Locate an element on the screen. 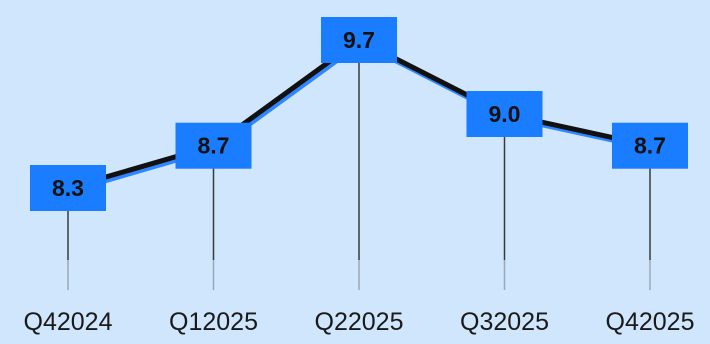 The width and height of the screenshot is (710, 344). data-label-Q42024: 8.3 is located at coordinates (68, 188).